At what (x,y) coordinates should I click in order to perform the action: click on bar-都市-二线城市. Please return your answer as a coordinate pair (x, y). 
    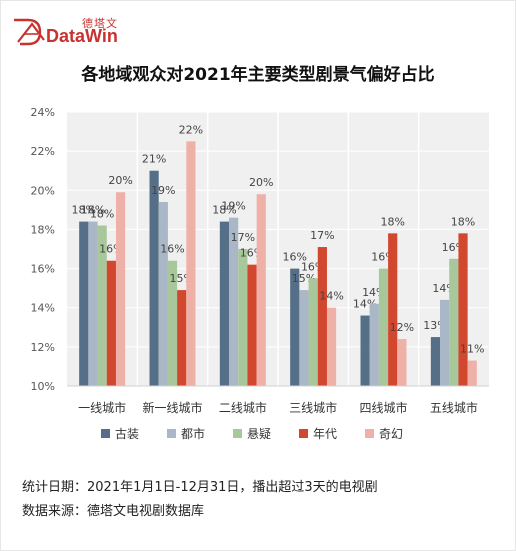
    Looking at the image, I should click on (234, 301).